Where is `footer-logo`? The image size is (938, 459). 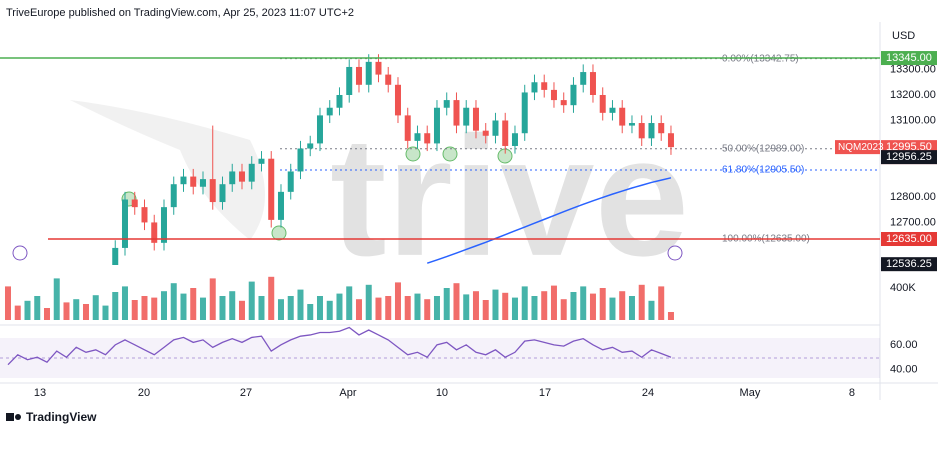 footer-logo is located at coordinates (13, 417).